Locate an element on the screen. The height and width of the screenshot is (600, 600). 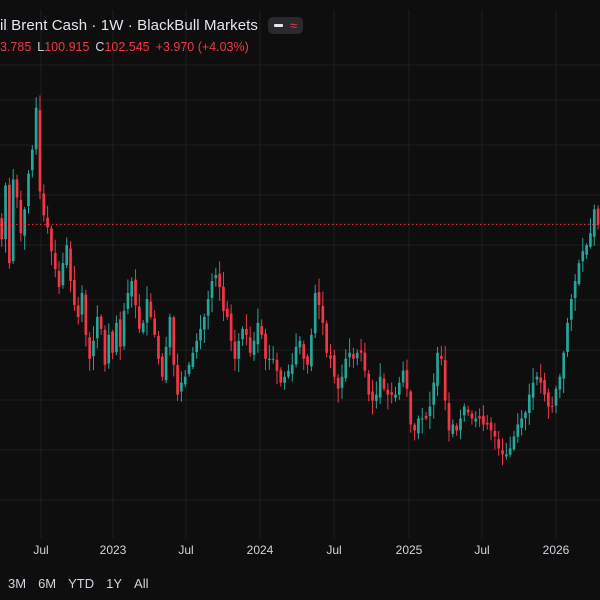
range-ytd-button: YTD is located at coordinates (81, 583).